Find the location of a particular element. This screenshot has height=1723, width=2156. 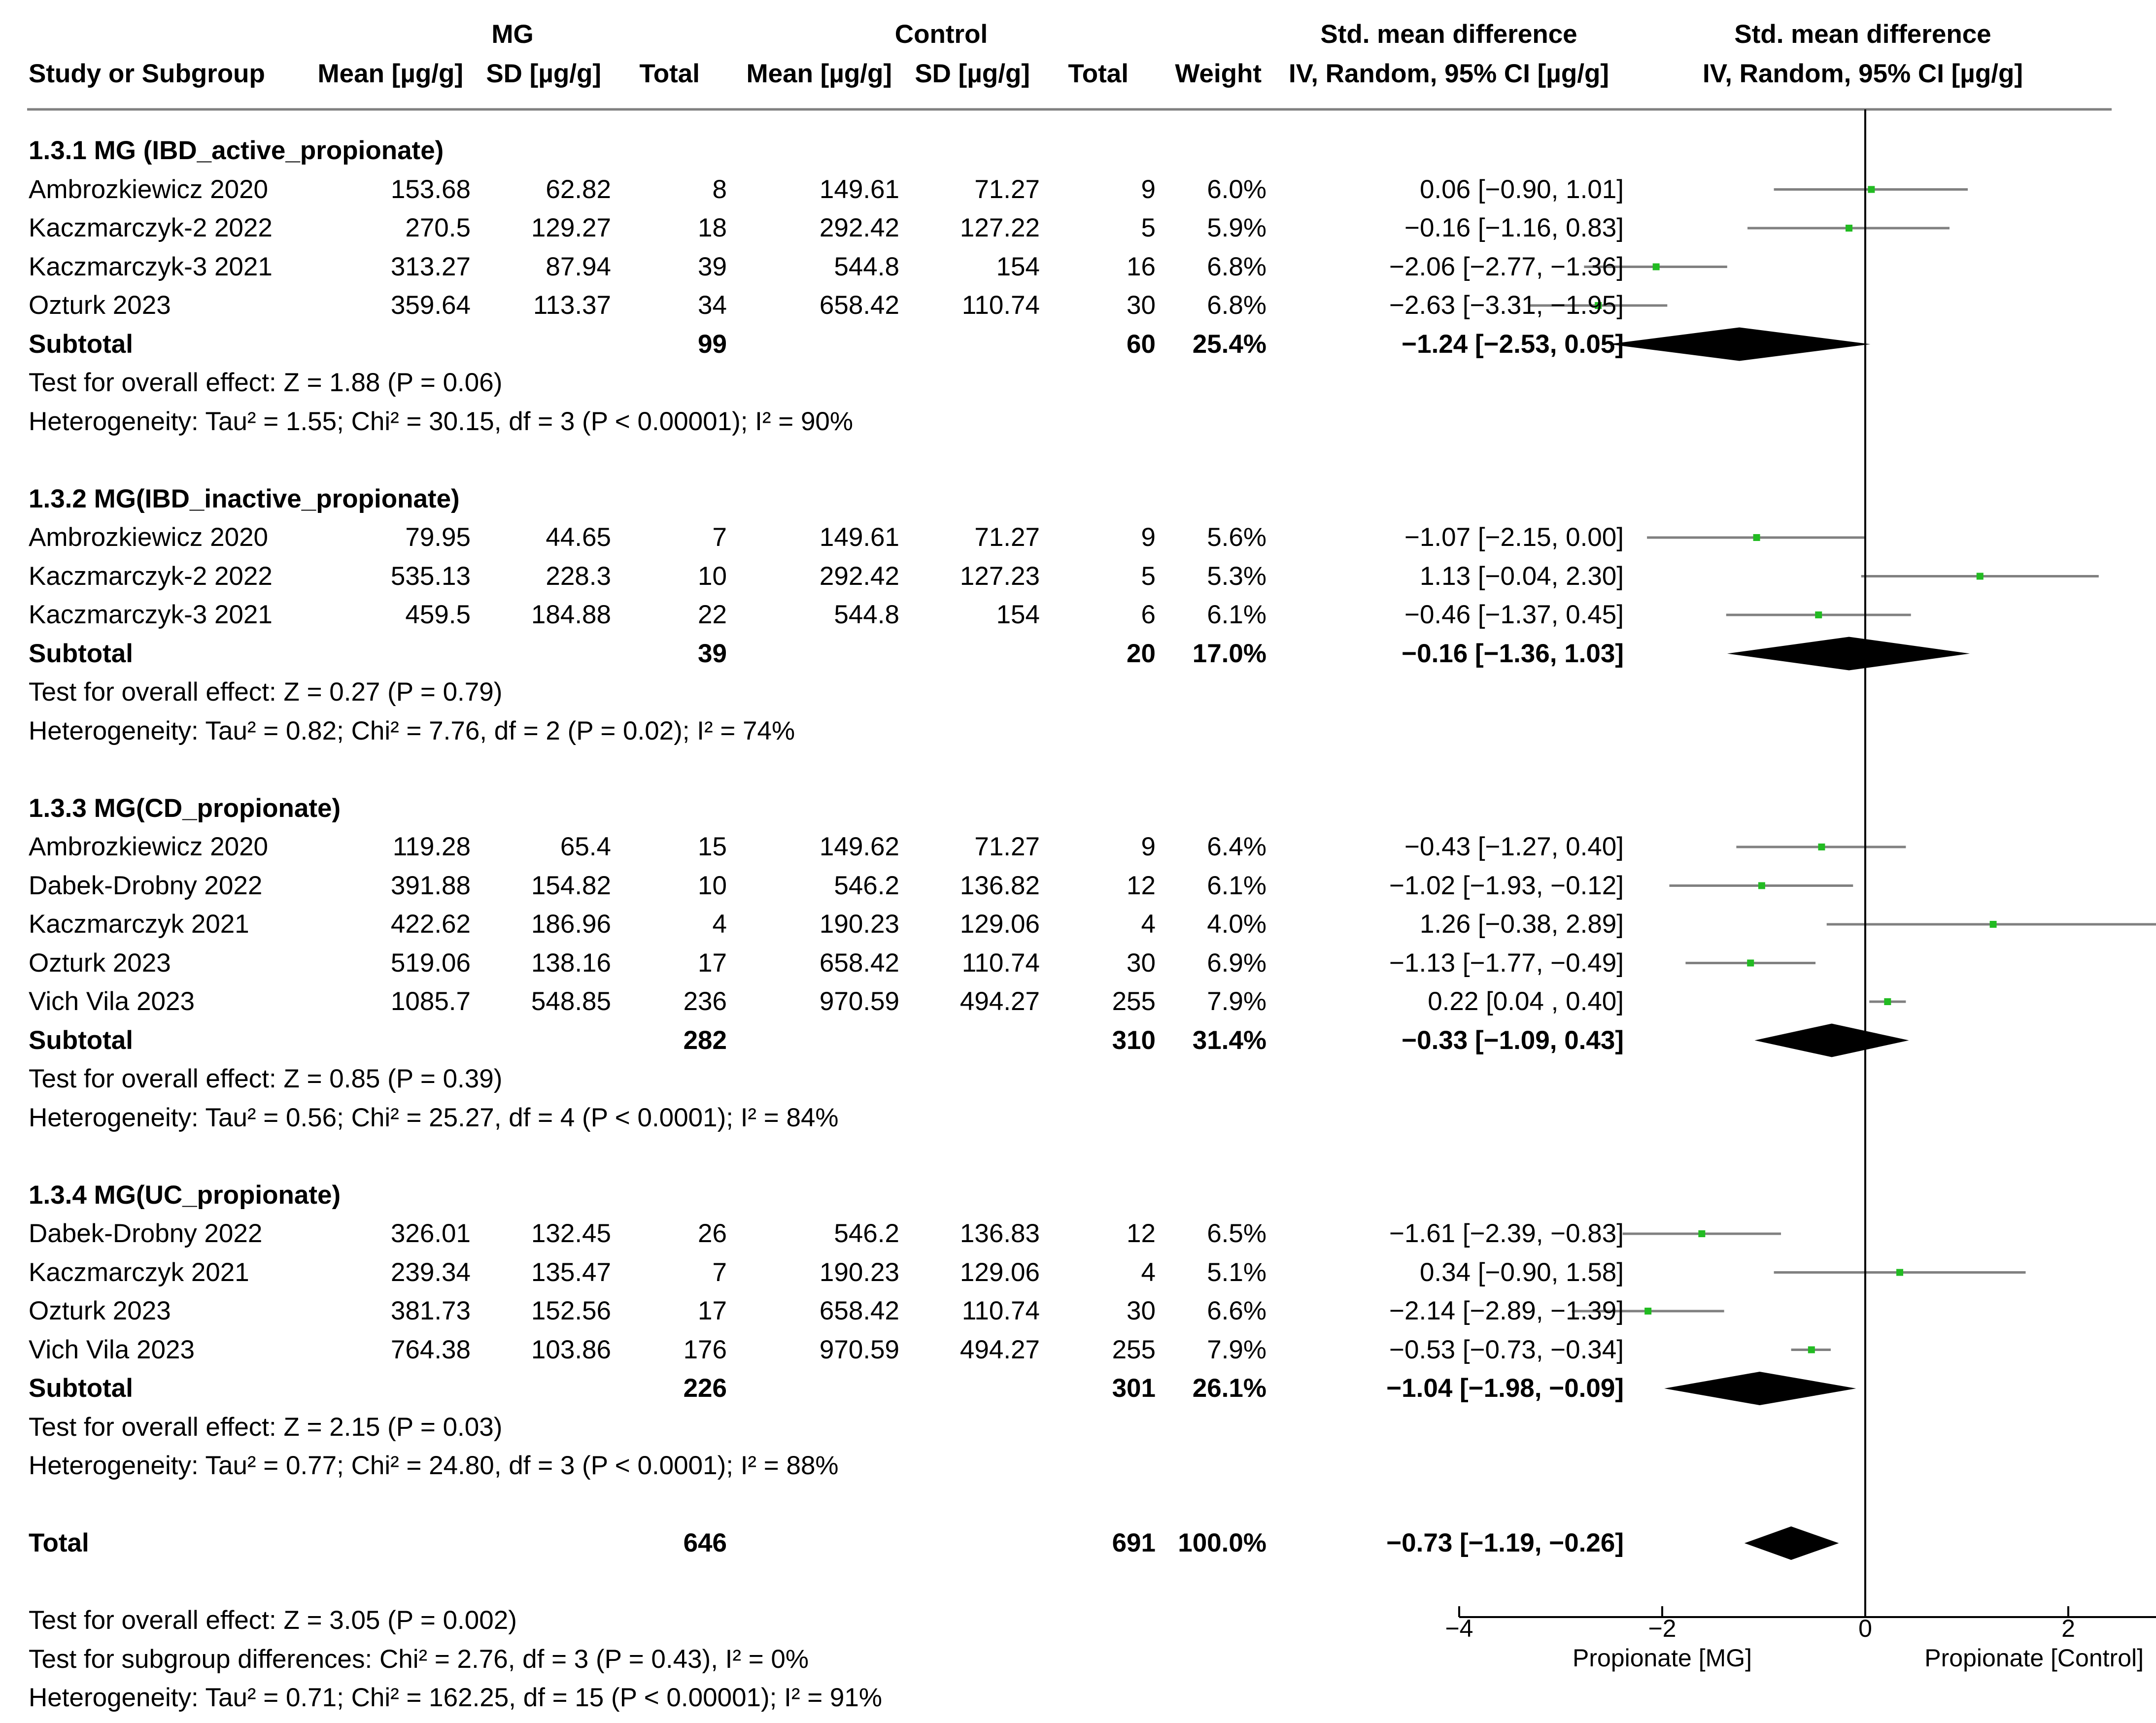

control-sd-value: 136.83 is located at coordinates (999, 1233).